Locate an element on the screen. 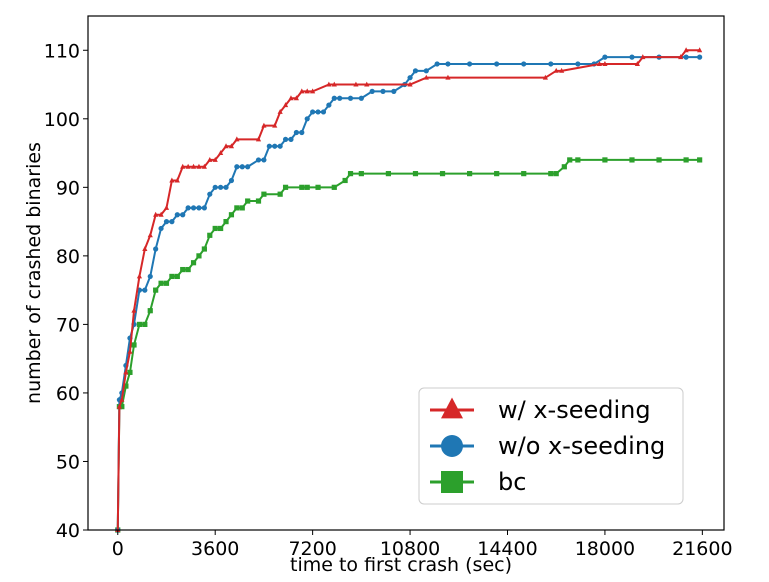 Image resolution: width=769 pixels, height=582 pixels. y-tick-label: 40 is located at coordinates (68, 531).